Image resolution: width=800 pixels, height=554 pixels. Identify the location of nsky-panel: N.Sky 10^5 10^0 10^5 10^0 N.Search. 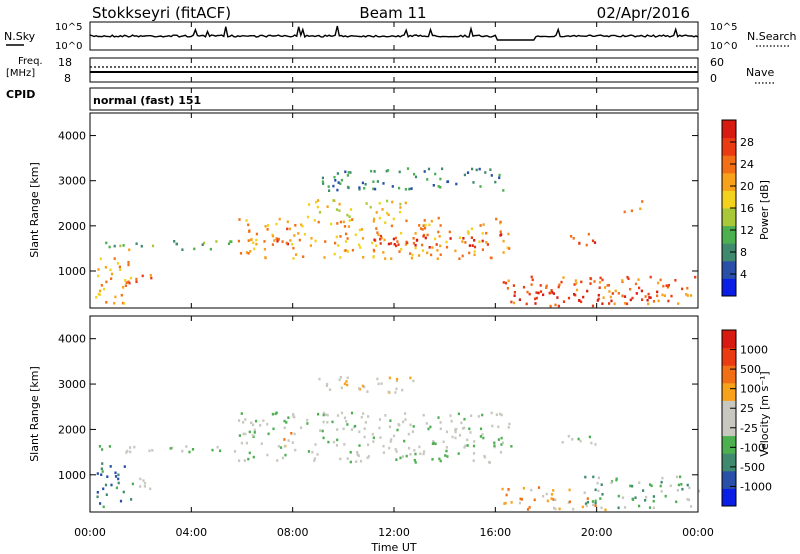
(400, 36).